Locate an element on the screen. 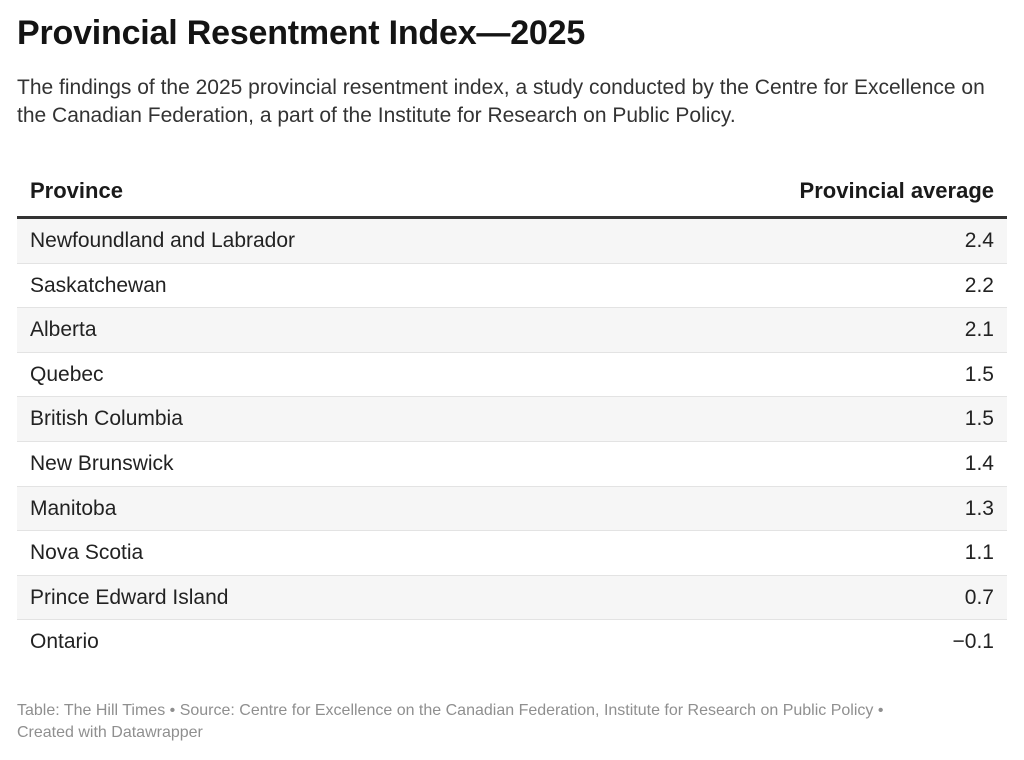 This screenshot has height=760, width=1024. table-row: Ontario −0.1 is located at coordinates (512, 642).